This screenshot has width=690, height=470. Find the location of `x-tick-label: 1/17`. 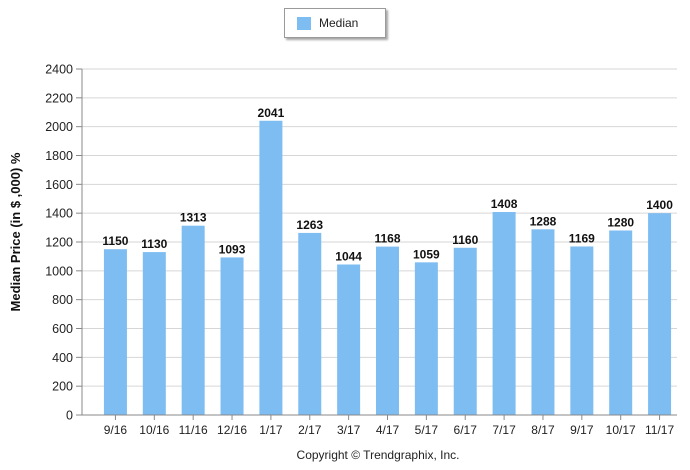

x-tick-label: 1/17 is located at coordinates (271, 430).